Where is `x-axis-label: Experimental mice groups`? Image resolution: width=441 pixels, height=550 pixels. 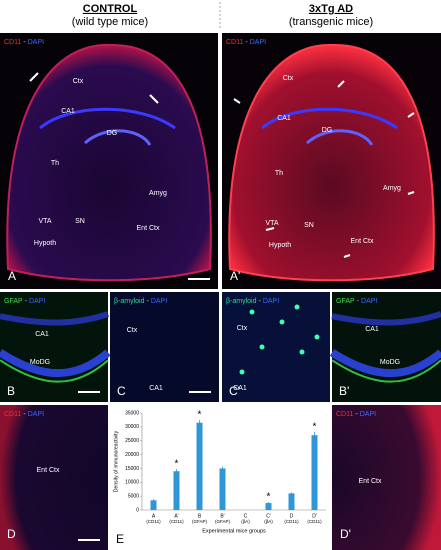 x-axis-label: Experimental mice groups is located at coordinates (234, 531).